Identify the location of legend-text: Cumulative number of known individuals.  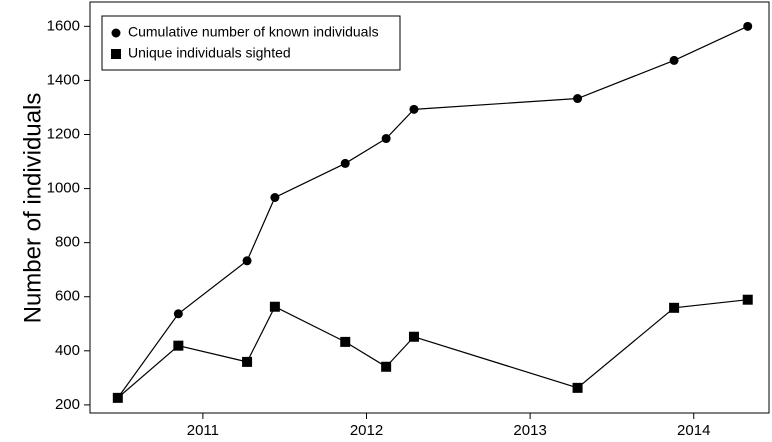
(253, 32).